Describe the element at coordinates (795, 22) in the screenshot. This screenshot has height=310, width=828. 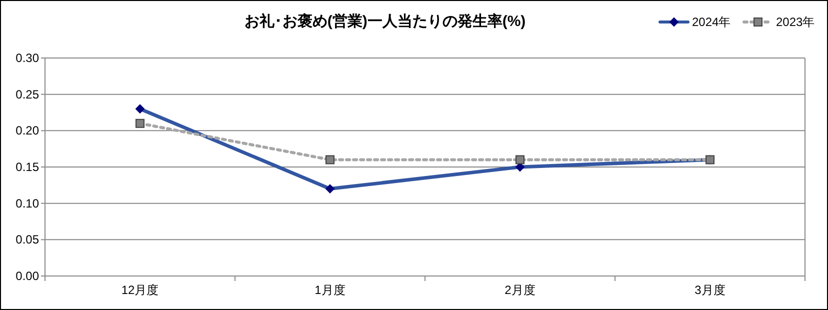
I see `legend-label: 2023年` at that location.